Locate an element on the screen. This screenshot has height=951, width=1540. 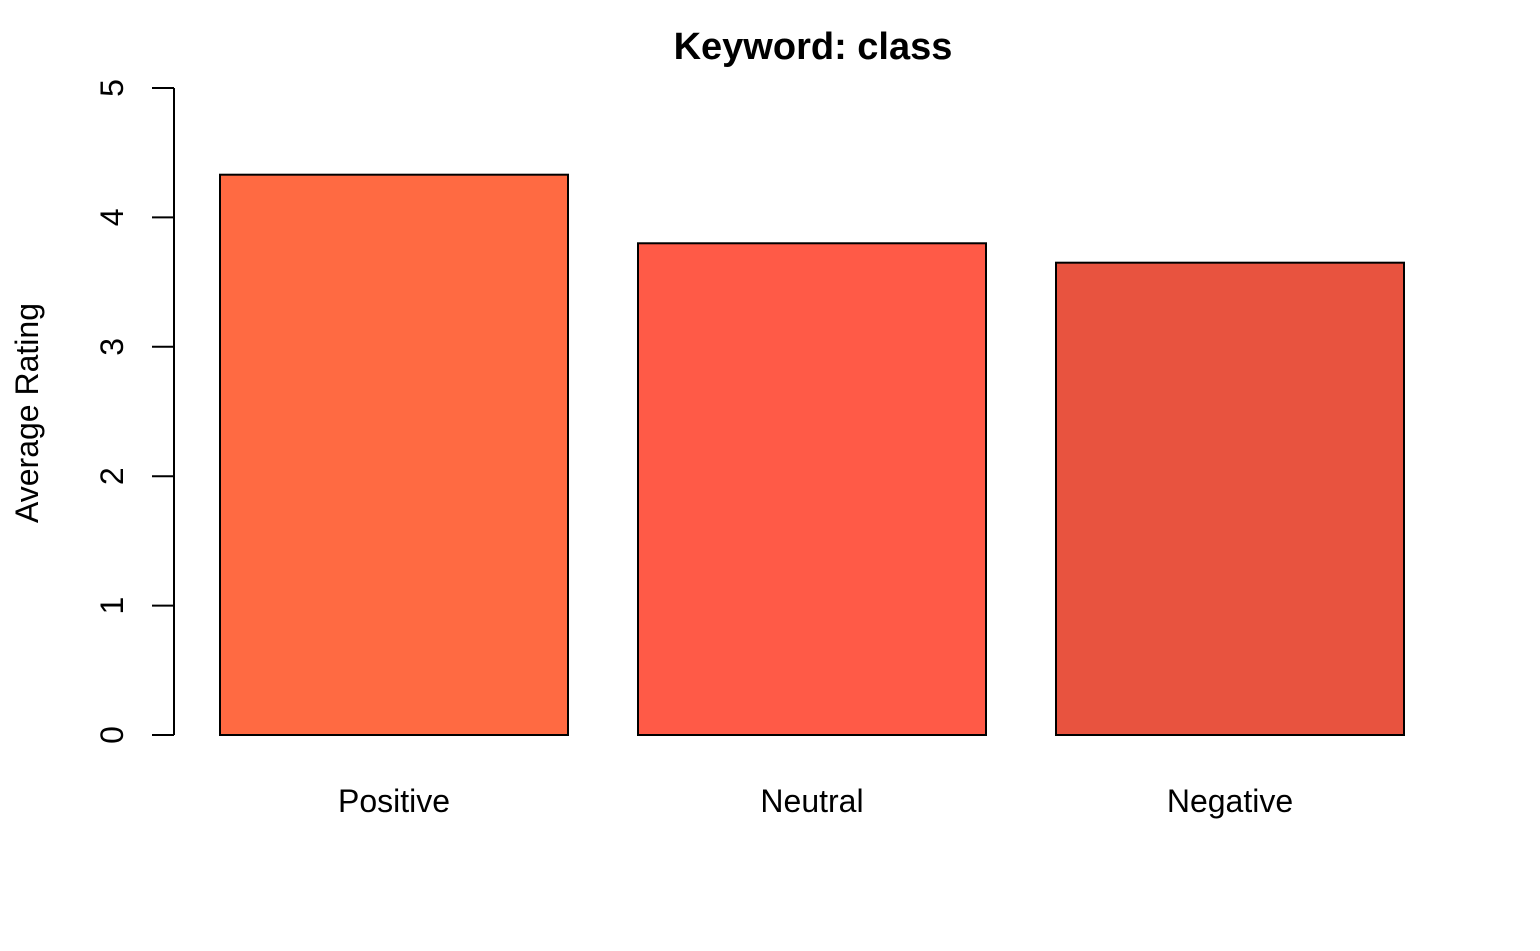
chart-title: Keyword: class is located at coordinates (813, 47).